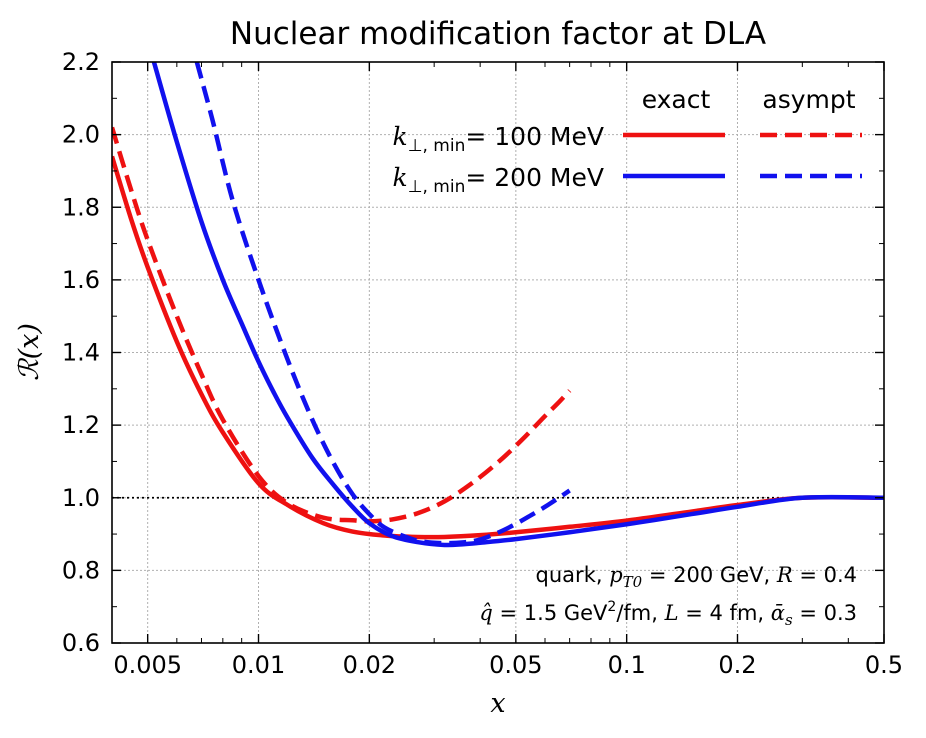 This screenshot has width=926, height=738. What do you see at coordinates (81, 353) in the screenshot?
I see `y-tick-label: 1.4` at bounding box center [81, 353].